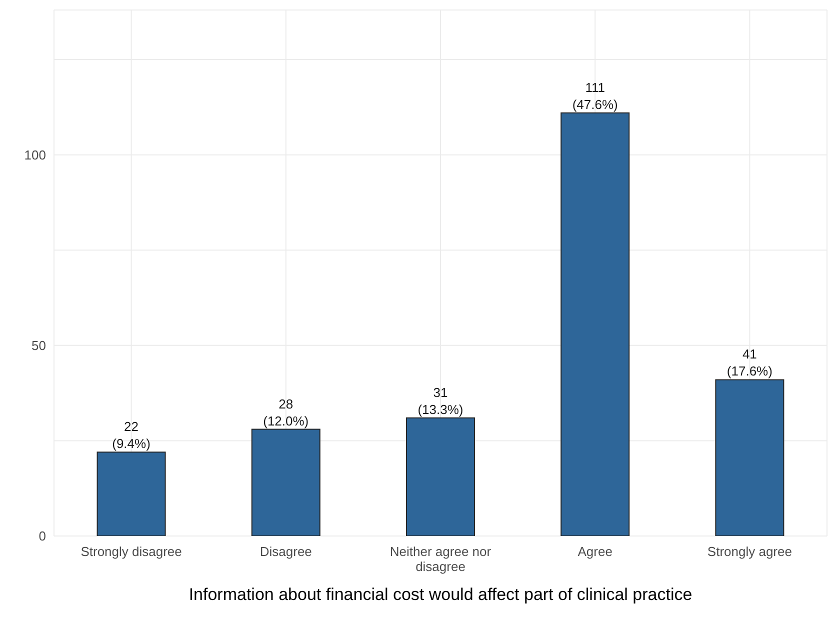  I want to click on data-label: 41 (17.6%), so click(749, 362).